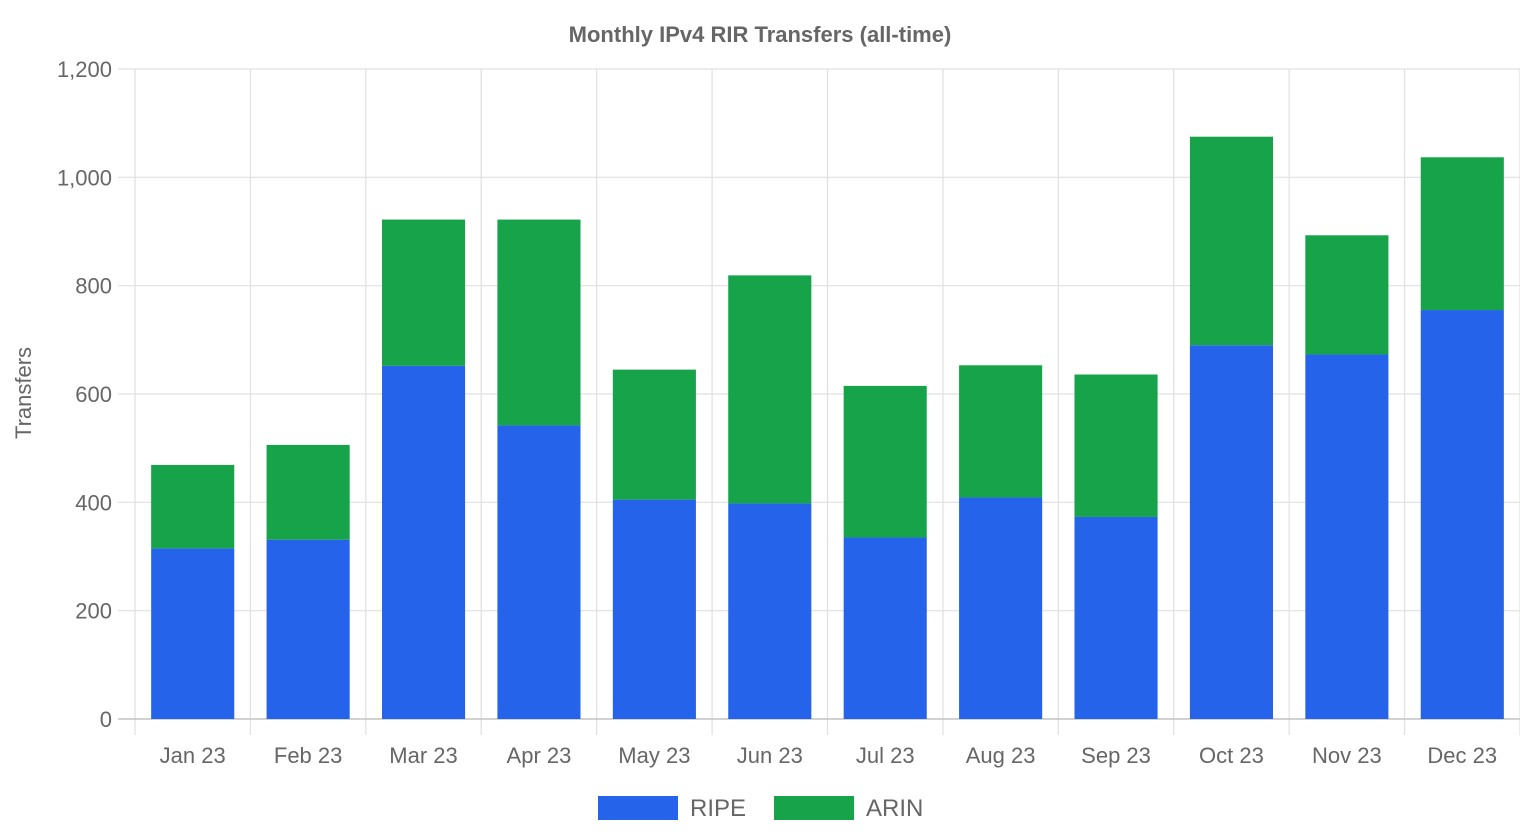 This screenshot has height=840, width=1520. Describe the element at coordinates (885, 755) in the screenshot. I see `x-tick-label: Jul 23` at that location.